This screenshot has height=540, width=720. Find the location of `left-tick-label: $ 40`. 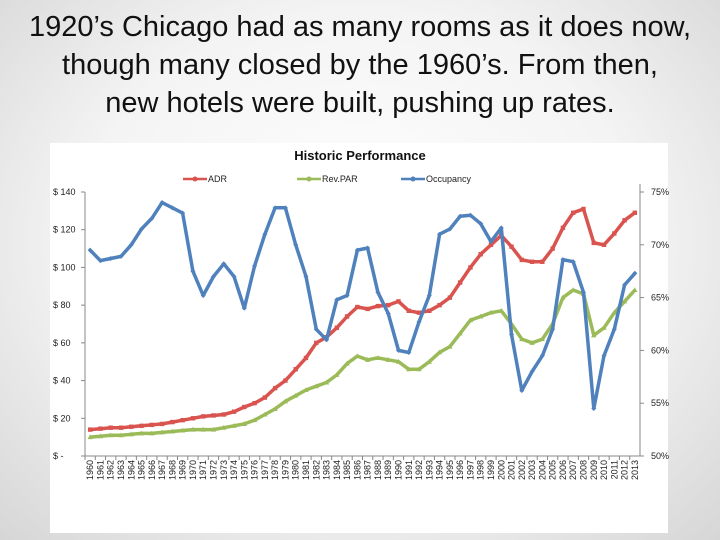

left-tick-label: $ 40 is located at coordinates (62, 381).